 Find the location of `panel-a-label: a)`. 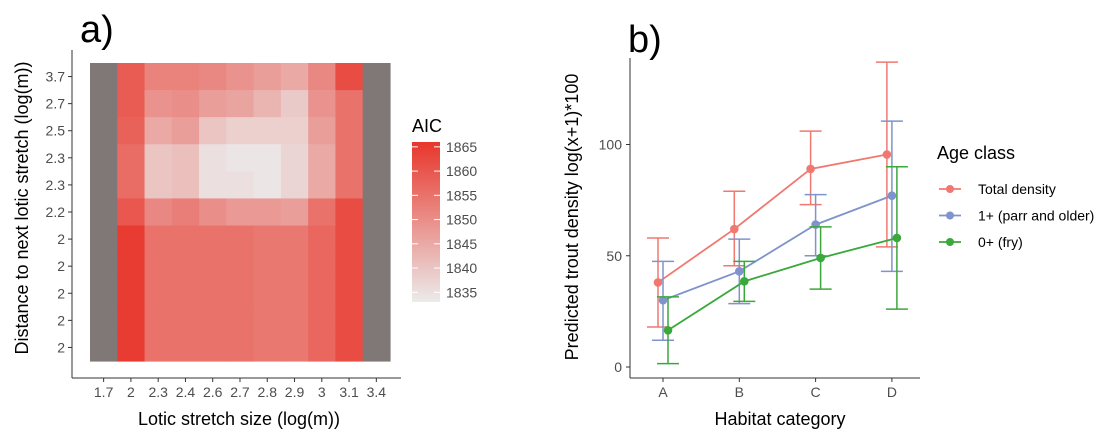

panel-a-label: a) is located at coordinates (97, 30).